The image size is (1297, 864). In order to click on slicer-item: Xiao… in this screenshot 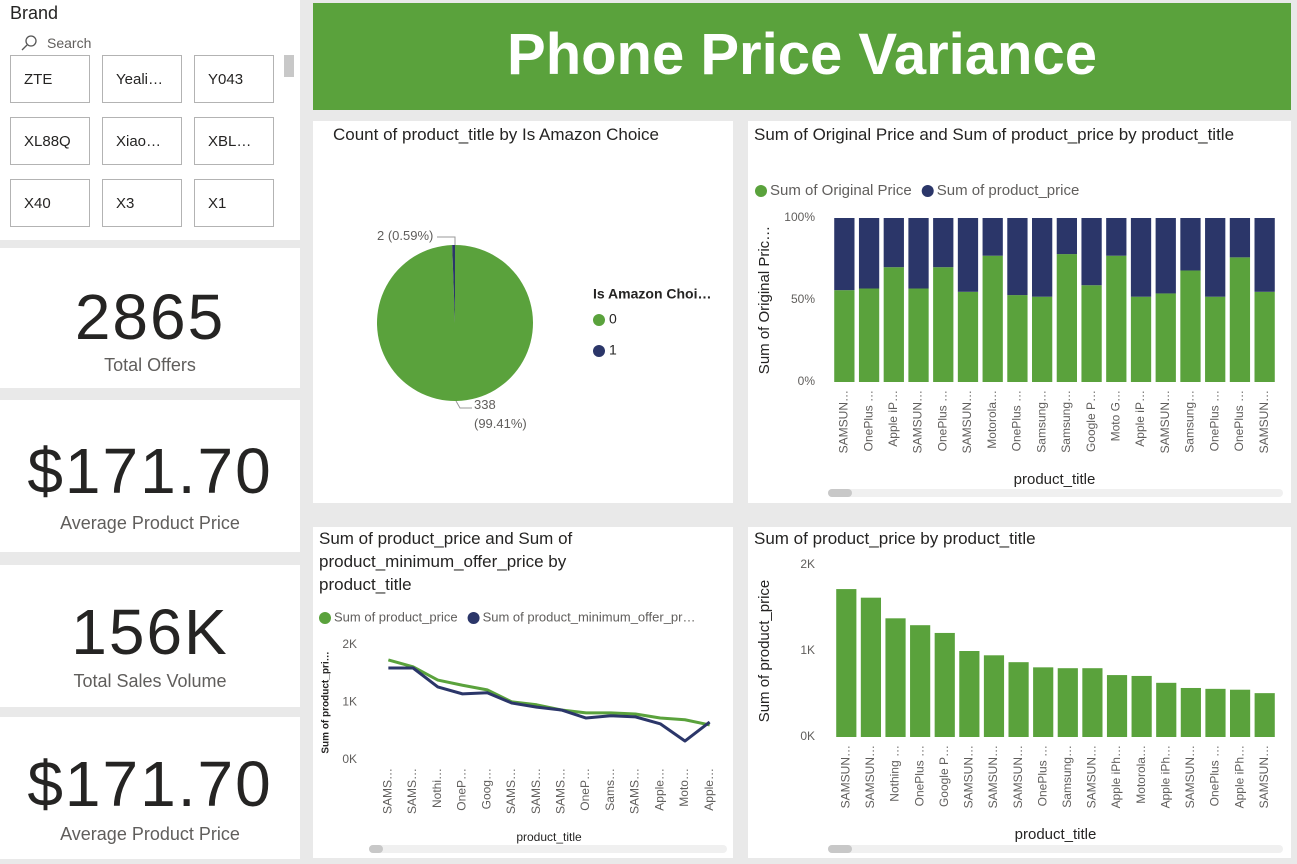, I will do `click(142, 141)`.